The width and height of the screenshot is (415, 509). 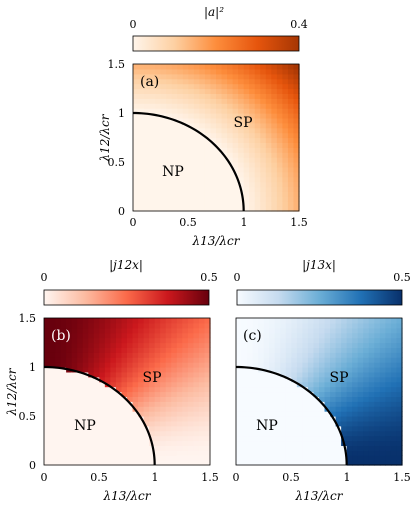 What do you see at coordinates (319, 297) in the screenshot?
I see `colorbar-c` at bounding box center [319, 297].